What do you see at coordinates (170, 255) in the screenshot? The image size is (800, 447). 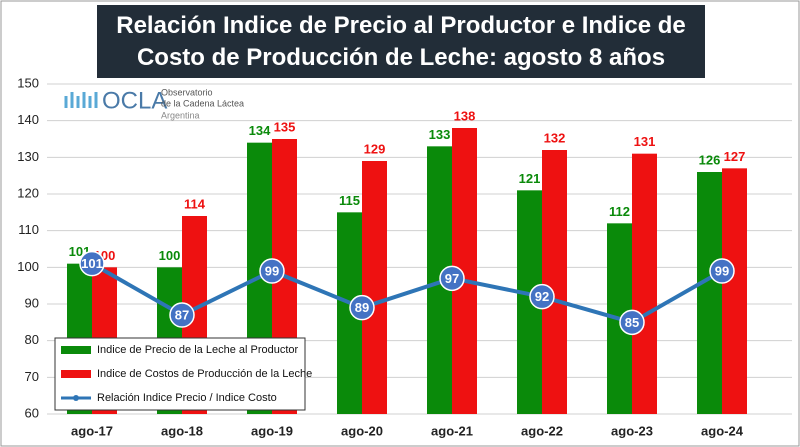 I see `value-label: 100` at bounding box center [170, 255].